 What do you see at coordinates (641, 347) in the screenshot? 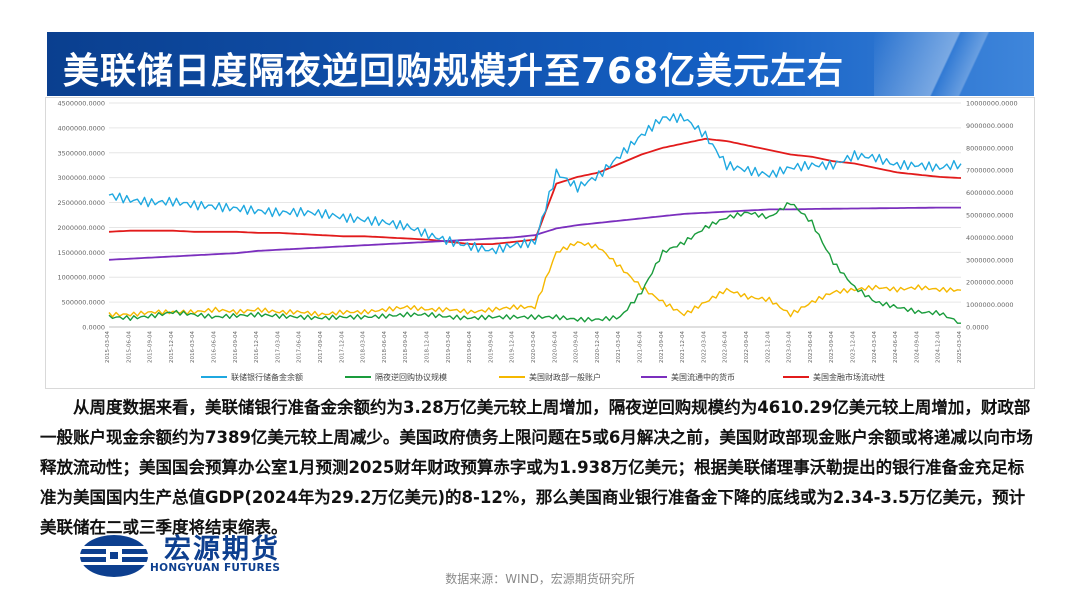
I see `x-tick-label: 2021-06-04` at bounding box center [641, 347].